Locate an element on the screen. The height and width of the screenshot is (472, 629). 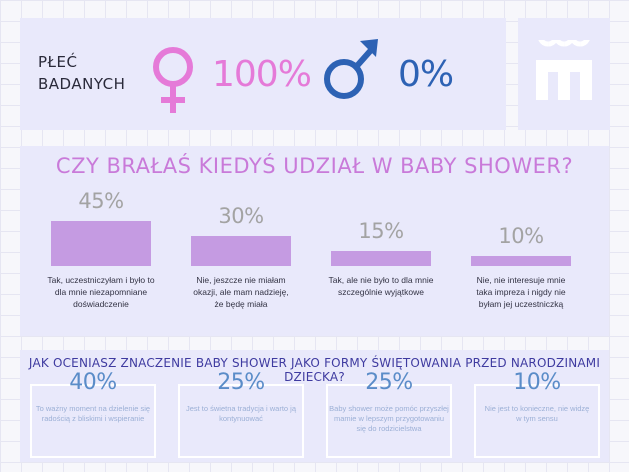
bar-value-label: 15% is located at coordinates (381, 231).